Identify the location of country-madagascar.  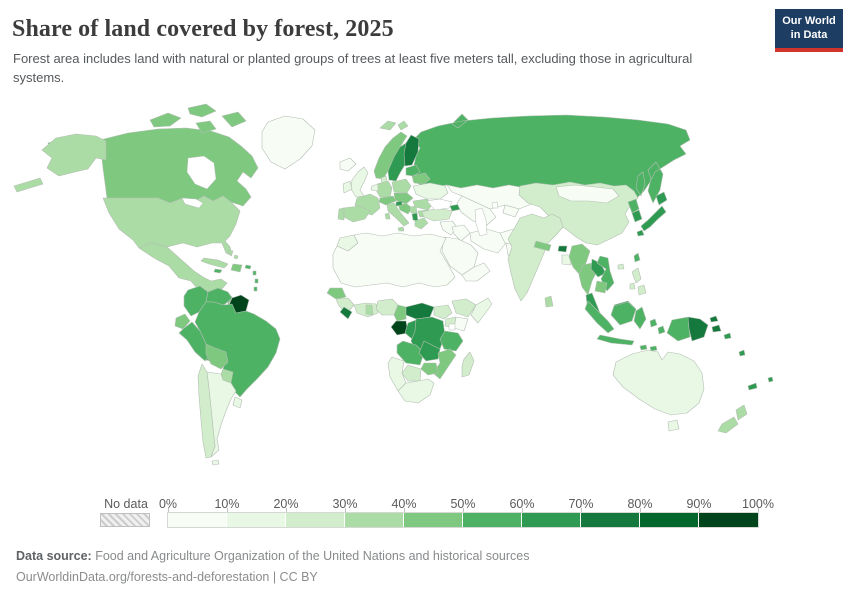
(468, 364).